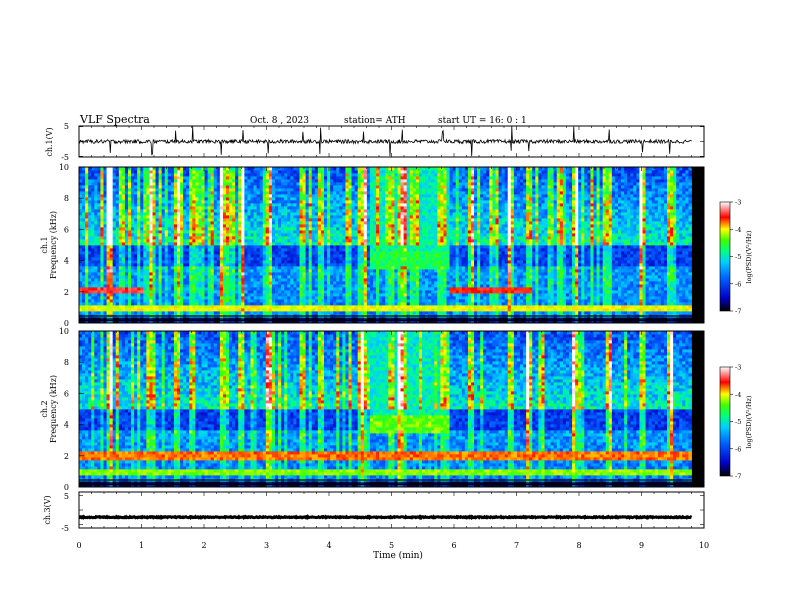 The width and height of the screenshot is (792, 612). I want to click on x-tick-label: 9, so click(641, 545).